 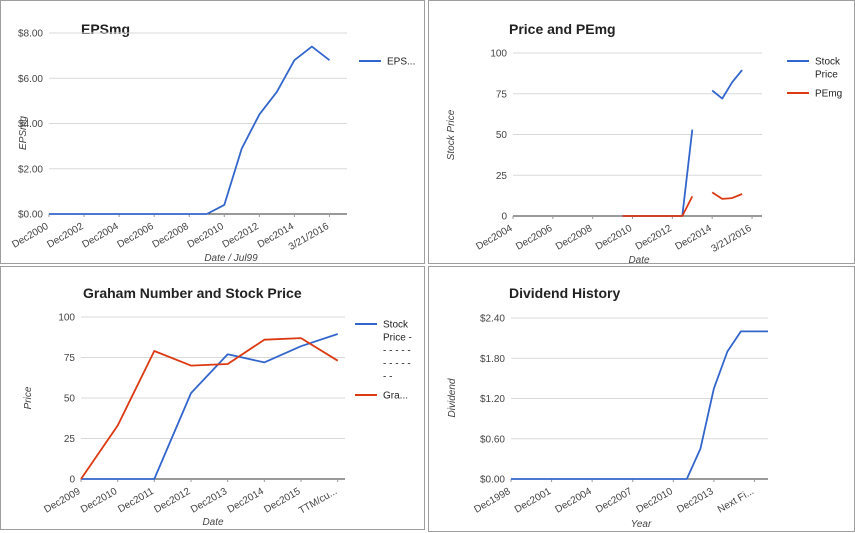 What do you see at coordinates (492, 359) in the screenshot?
I see `y-tick-label: $1.80` at bounding box center [492, 359].